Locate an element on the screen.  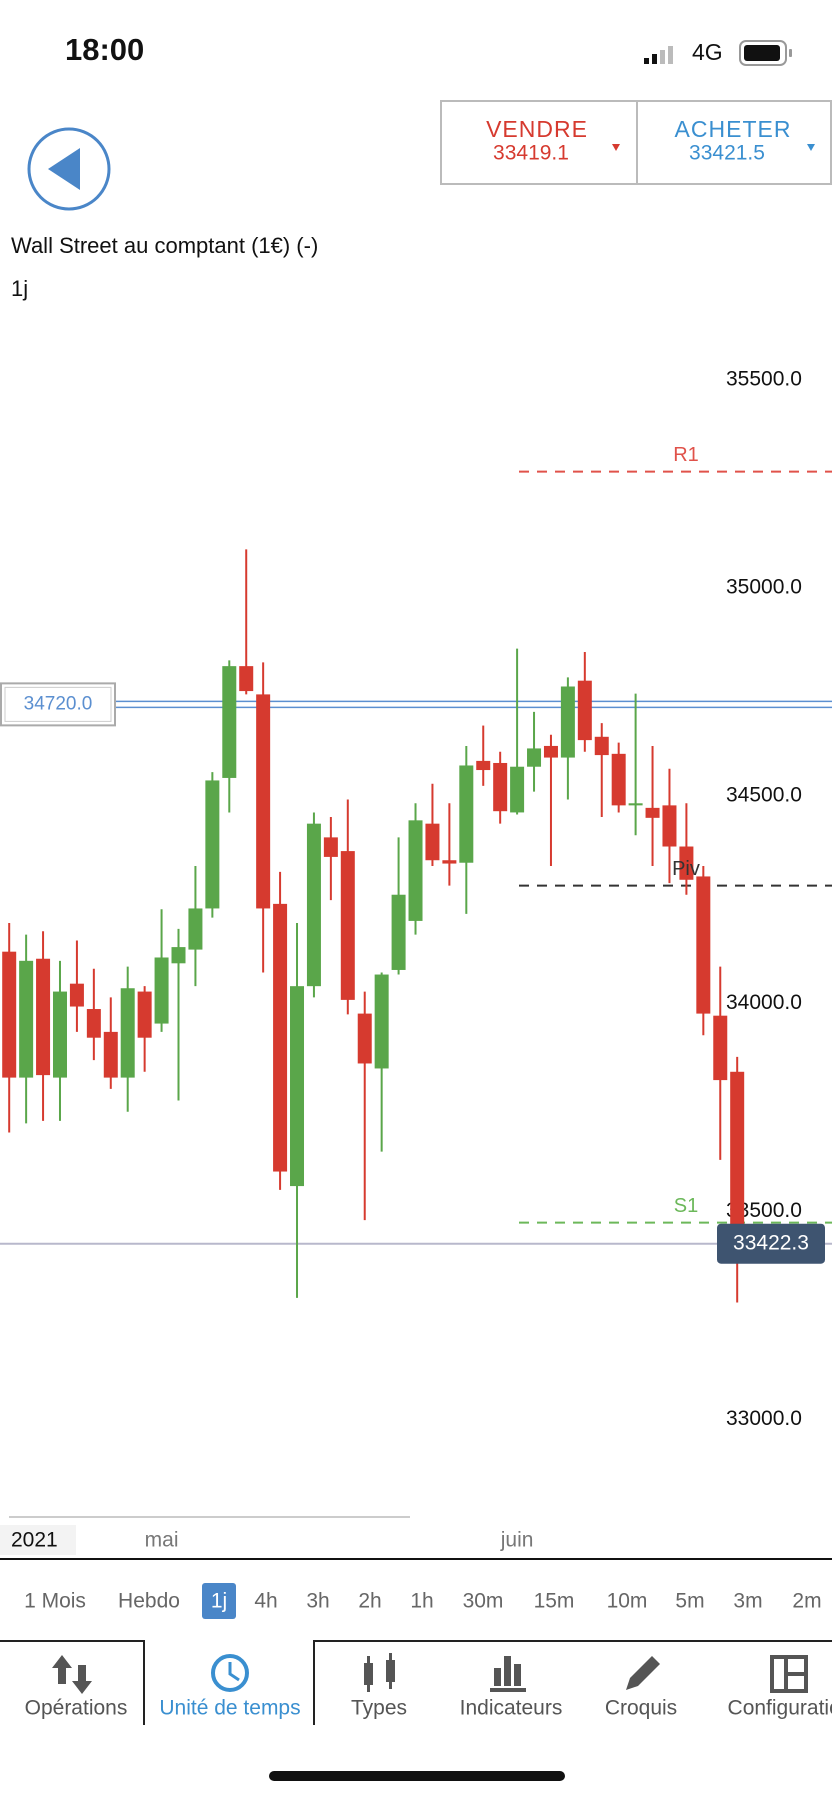
y-tick-label: 33000.0 is located at coordinates (764, 1418).